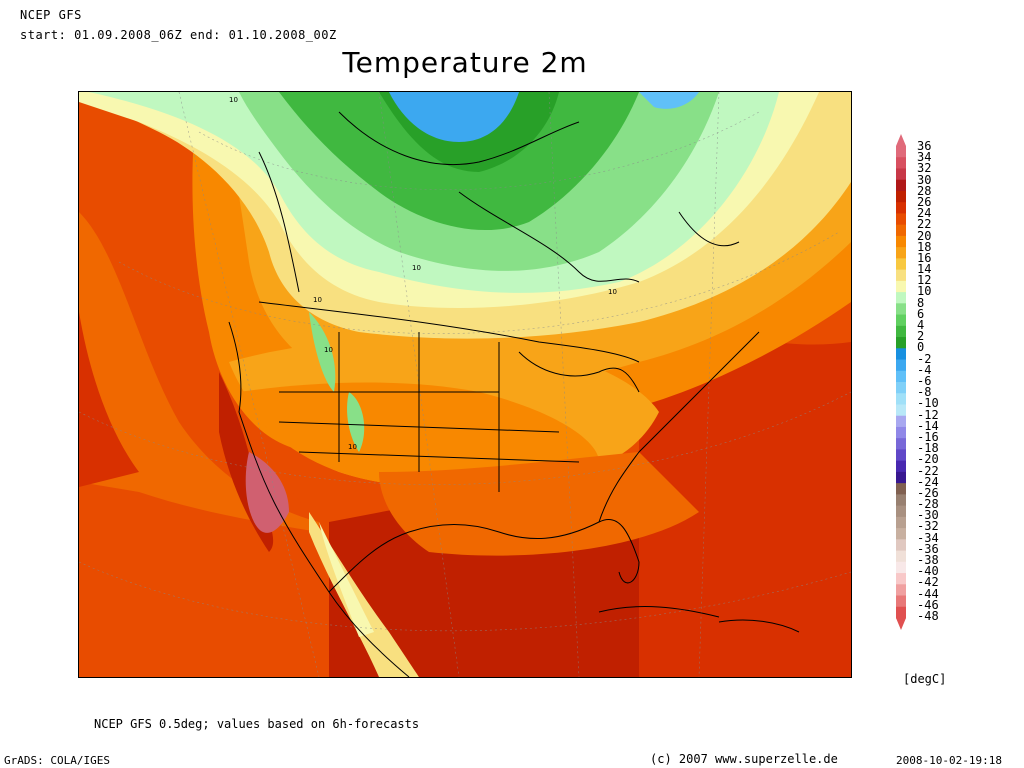 The image size is (1024, 768). I want to click on legend-tick-label: -2, so click(924, 358).